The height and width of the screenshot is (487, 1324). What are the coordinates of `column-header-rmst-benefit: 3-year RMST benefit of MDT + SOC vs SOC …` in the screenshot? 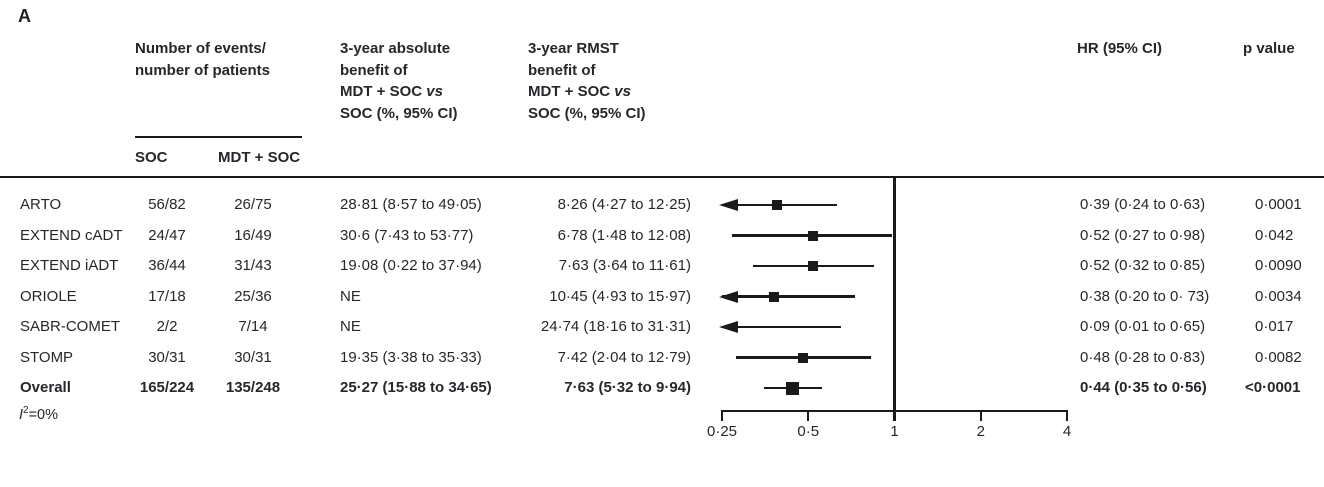 It's located at (587, 81).